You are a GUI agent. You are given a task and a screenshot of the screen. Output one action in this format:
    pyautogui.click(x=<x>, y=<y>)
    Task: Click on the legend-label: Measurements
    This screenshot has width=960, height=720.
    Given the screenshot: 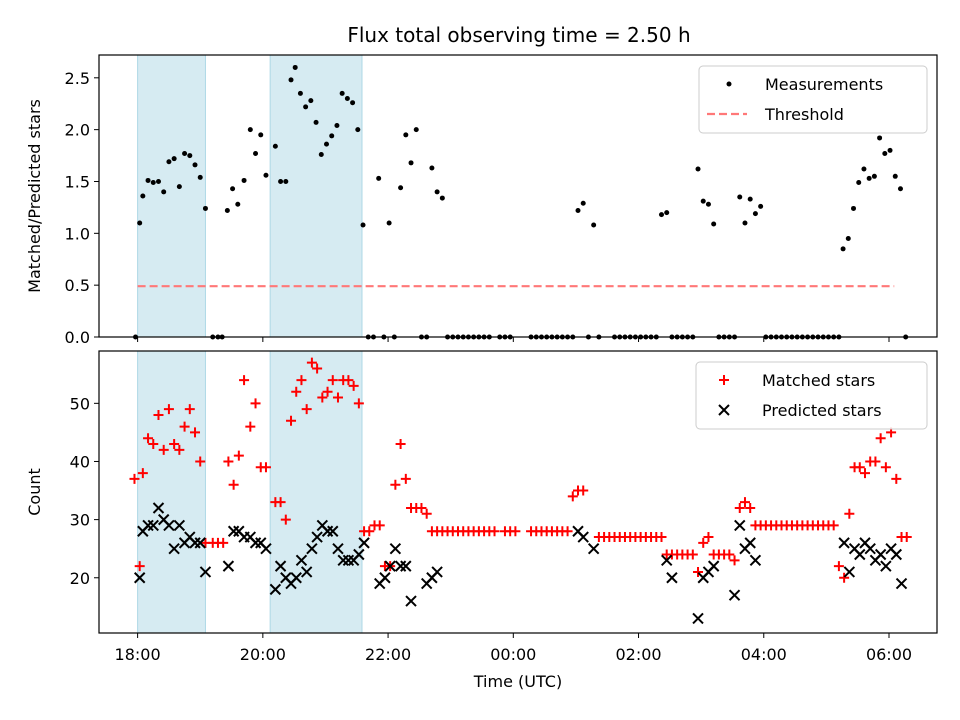 What is the action you would take?
    pyautogui.click(x=824, y=84)
    